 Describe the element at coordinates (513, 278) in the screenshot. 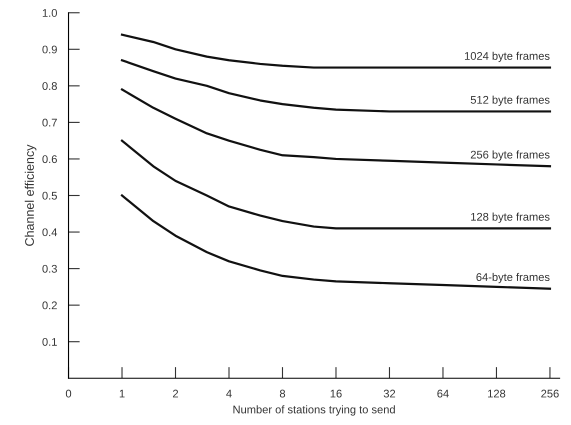

I see `series-label: 64-byte frames` at that location.